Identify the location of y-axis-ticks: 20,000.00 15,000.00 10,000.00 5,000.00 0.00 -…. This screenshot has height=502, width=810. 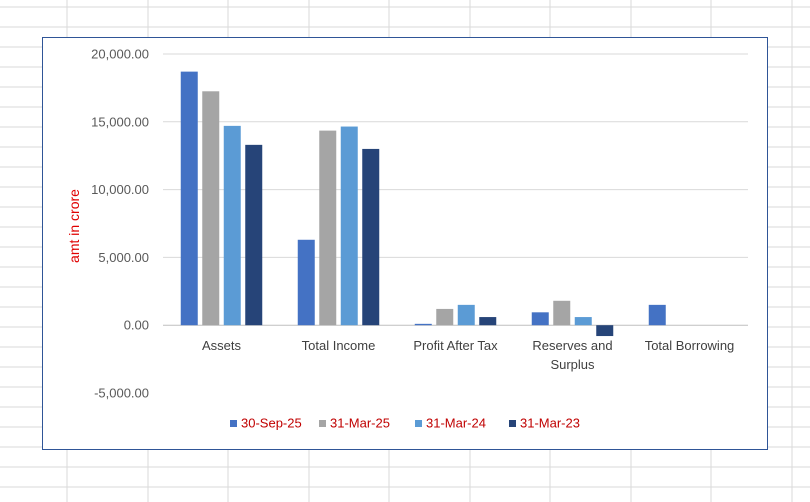
(120, 224).